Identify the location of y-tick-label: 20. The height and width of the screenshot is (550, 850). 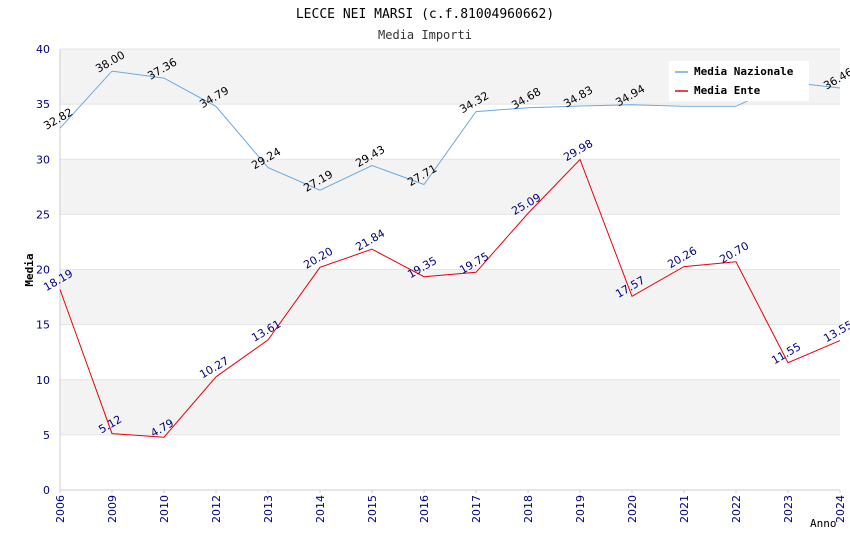
(43, 270).